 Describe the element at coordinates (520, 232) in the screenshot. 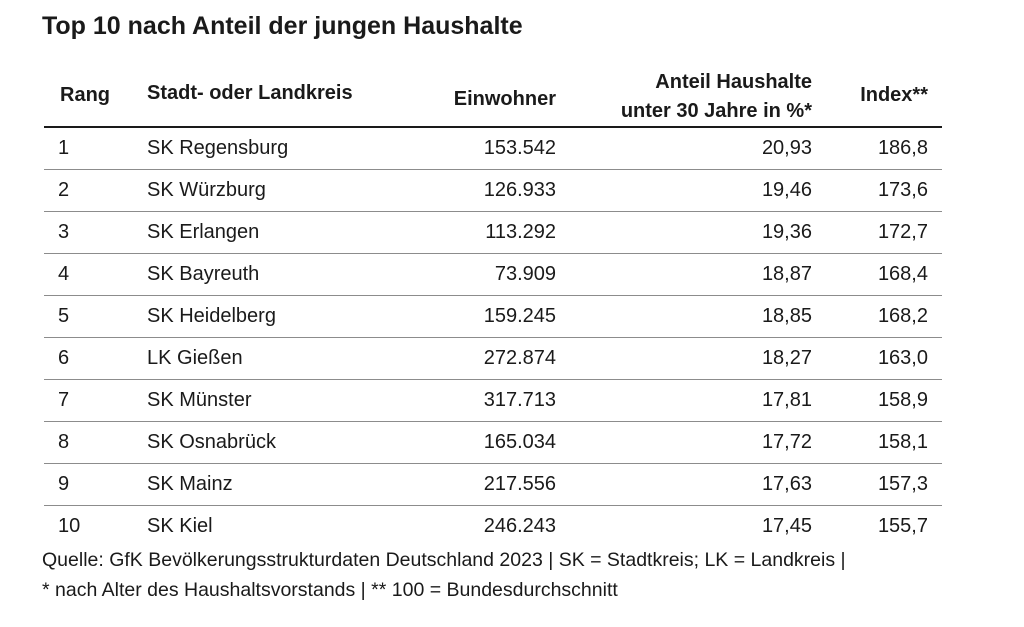

I see `cell-einwohner: 113.292` at that location.